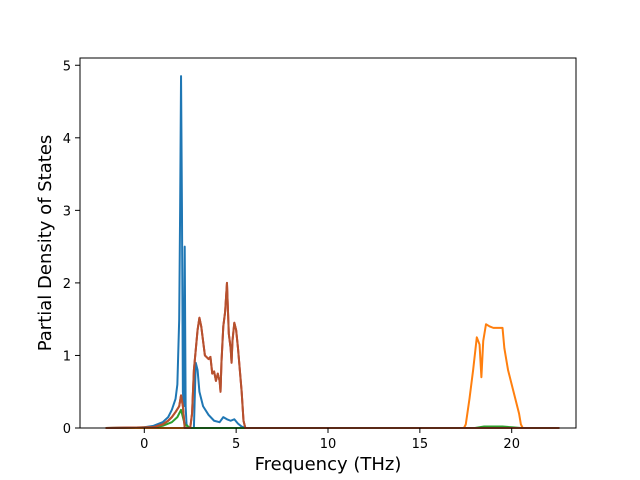 The height and width of the screenshot is (480, 640). Describe the element at coordinates (67, 139) in the screenshot. I see `y-tick-label: 4` at that location.